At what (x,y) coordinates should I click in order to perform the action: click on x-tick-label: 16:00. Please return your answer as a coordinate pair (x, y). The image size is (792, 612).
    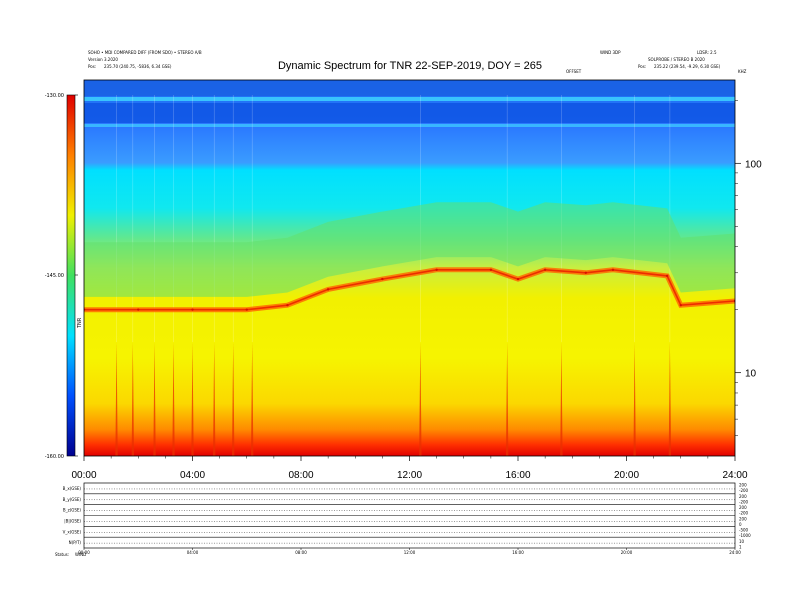
    Looking at the image, I should click on (517, 475).